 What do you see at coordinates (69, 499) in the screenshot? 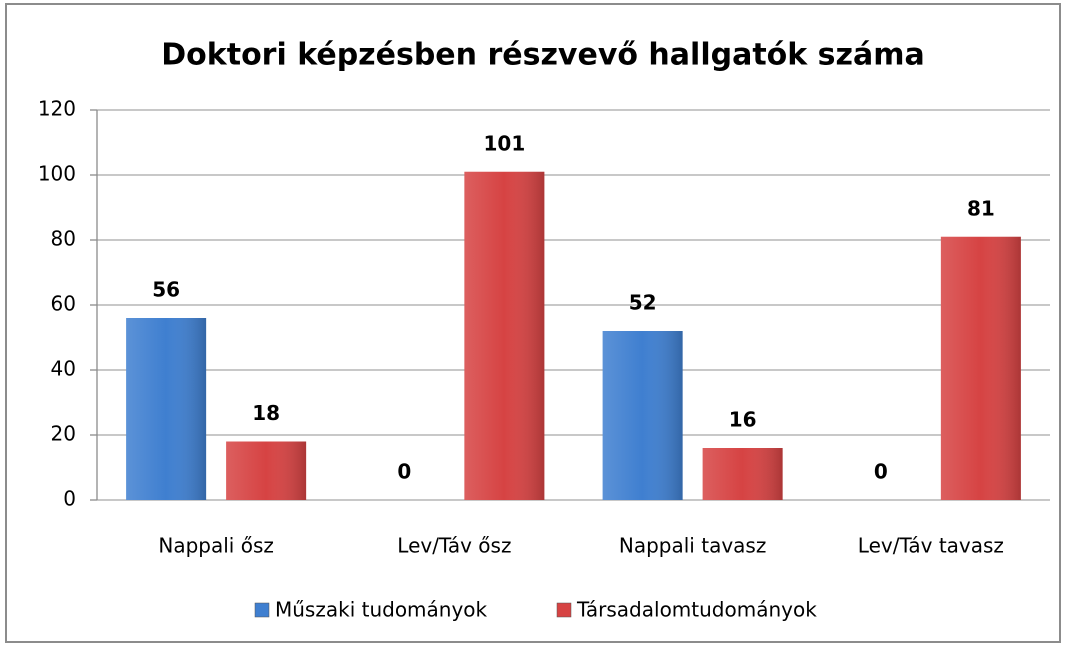
I see `y-tick-label: 0` at bounding box center [69, 499].